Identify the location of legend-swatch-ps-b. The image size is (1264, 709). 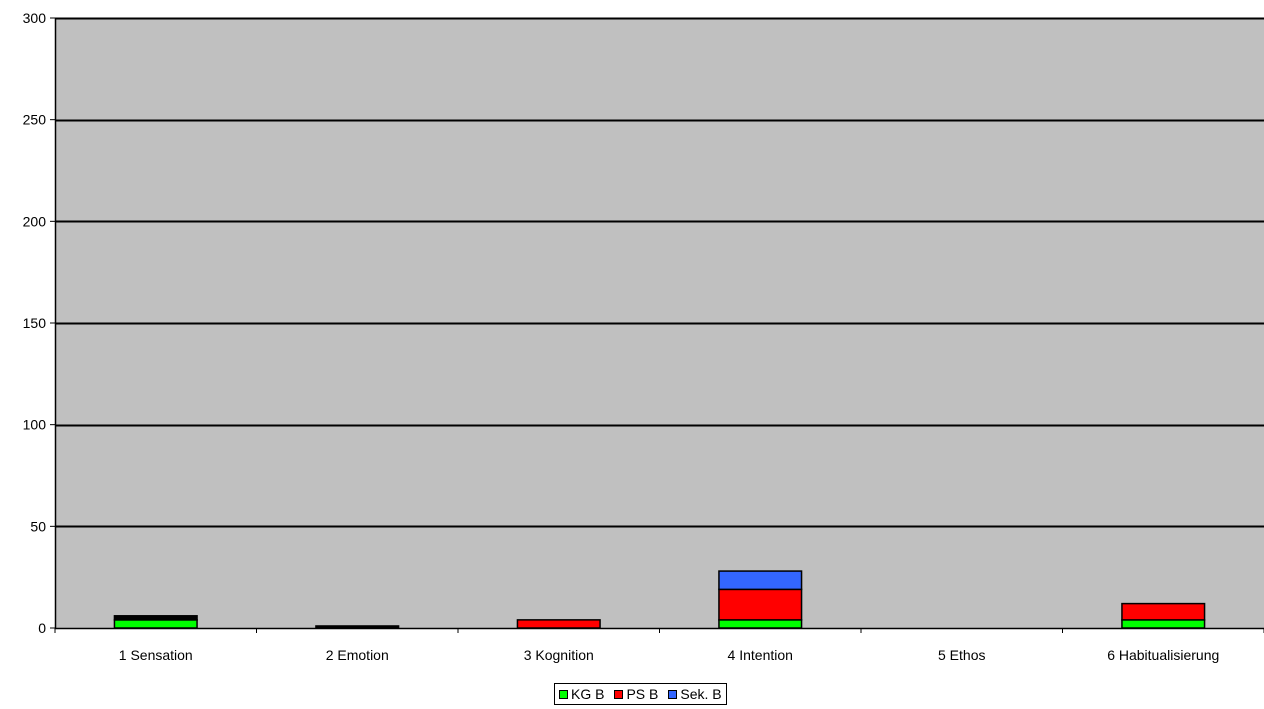
(619, 694).